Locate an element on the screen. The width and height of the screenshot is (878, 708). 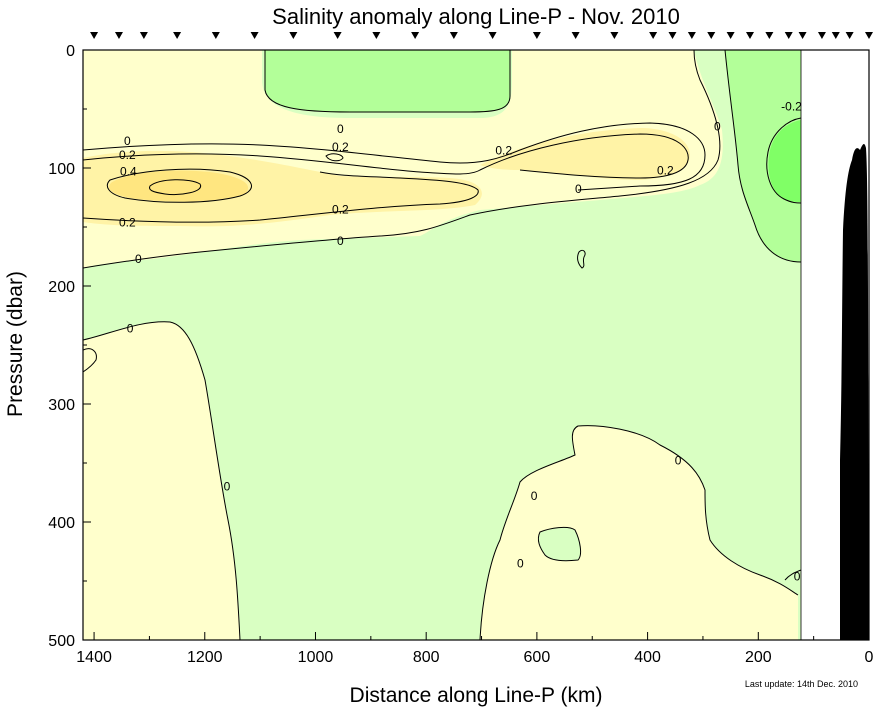
region-positive-deep-mid is located at coordinates (639, 532).